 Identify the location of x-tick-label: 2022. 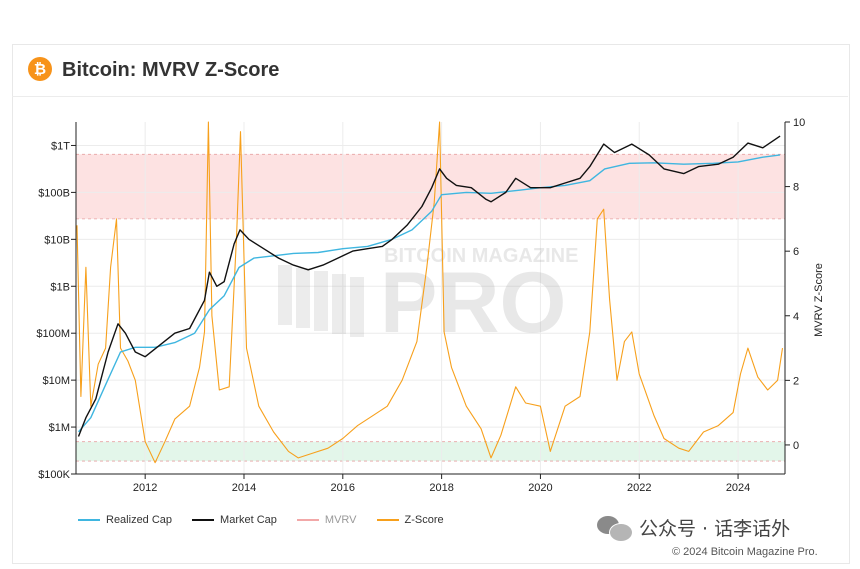
(639, 488).